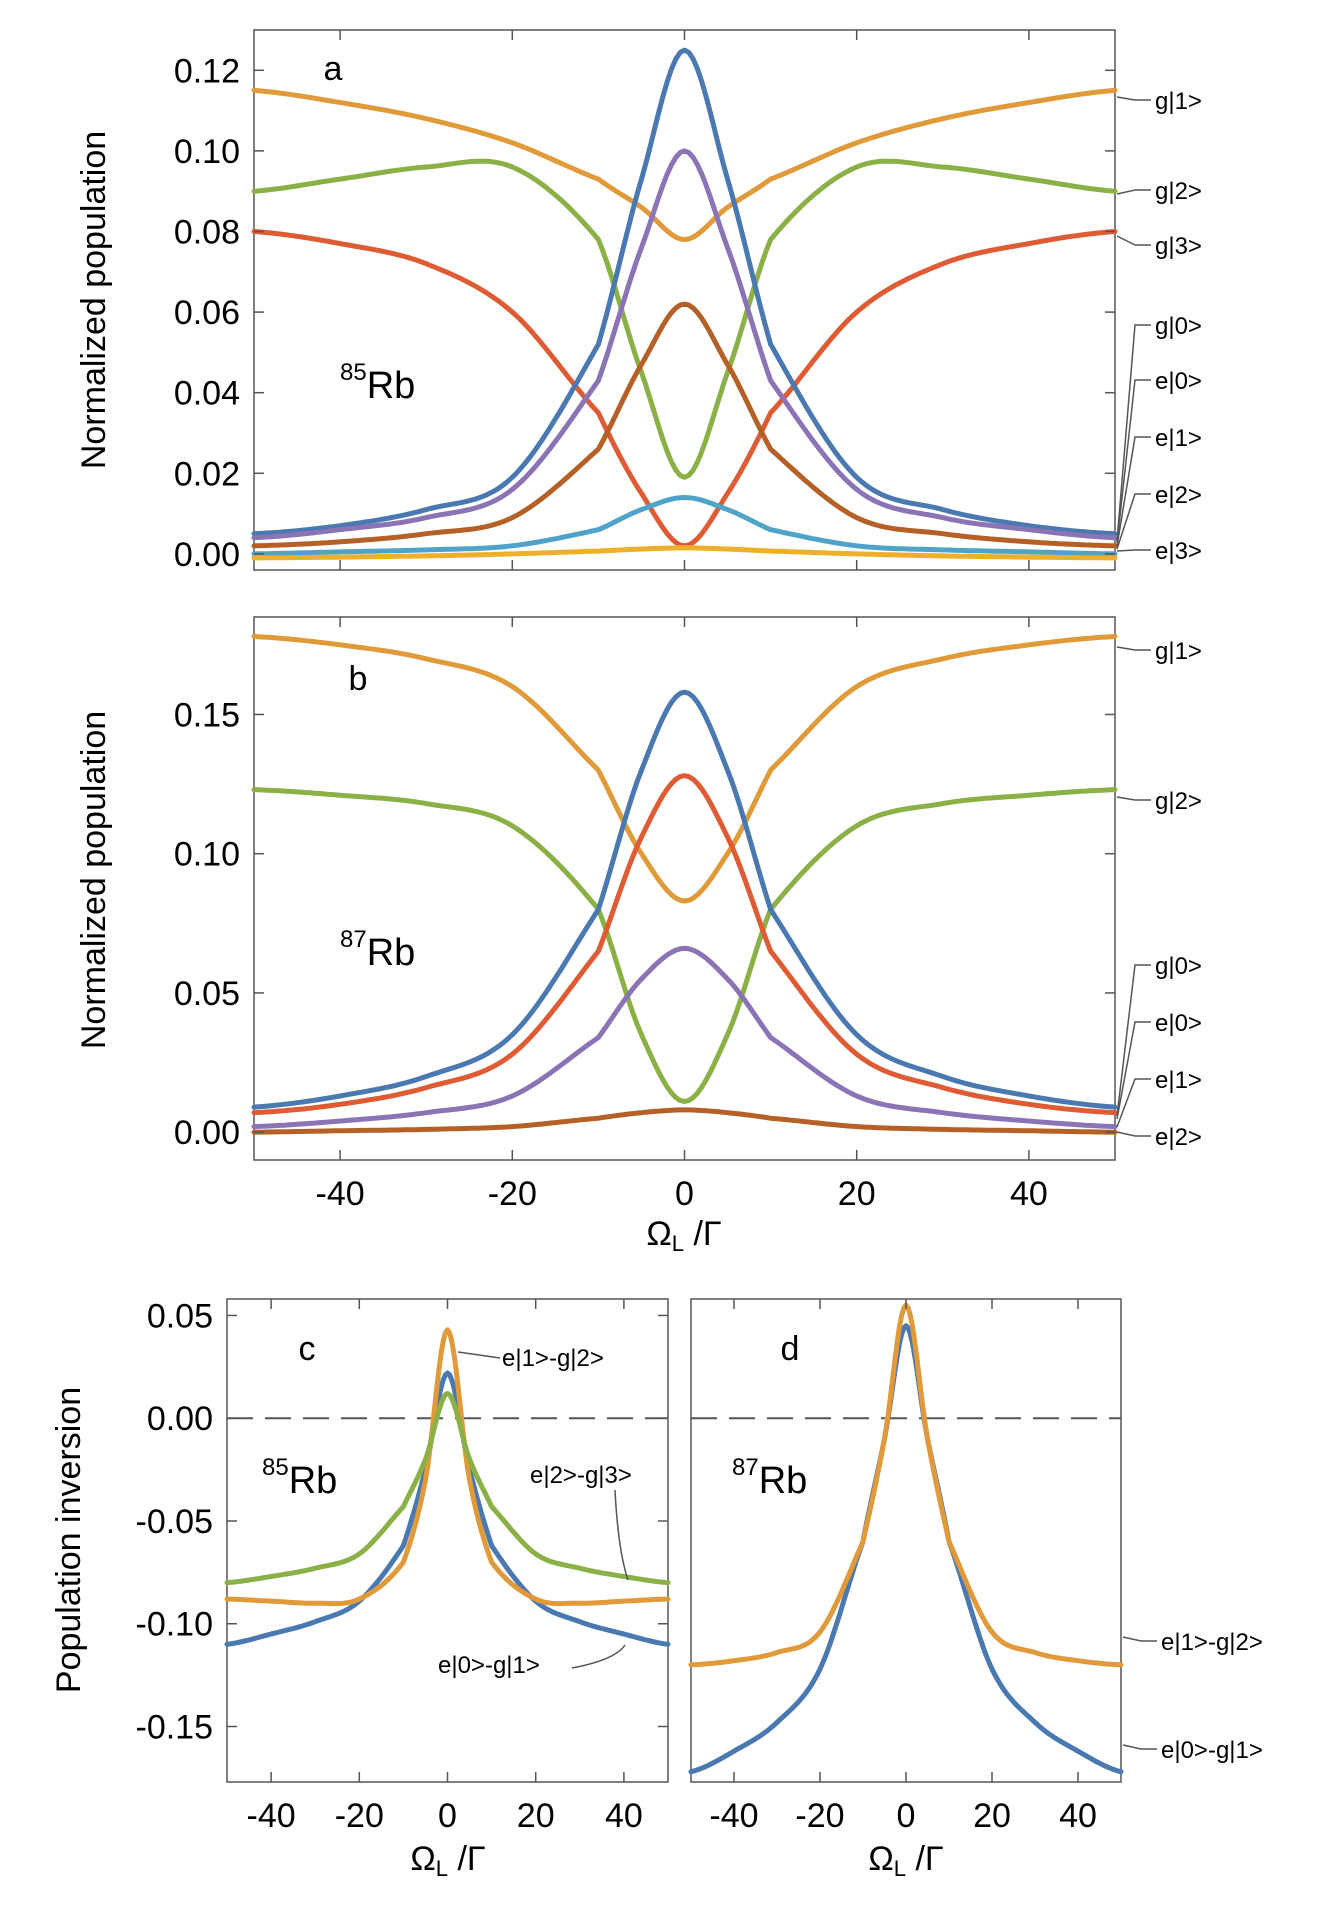 Image resolution: width=1317 pixels, height=1932 pixels. What do you see at coordinates (745, 1467) in the screenshot?
I see `panel-d-isotope-mass: 87` at bounding box center [745, 1467].